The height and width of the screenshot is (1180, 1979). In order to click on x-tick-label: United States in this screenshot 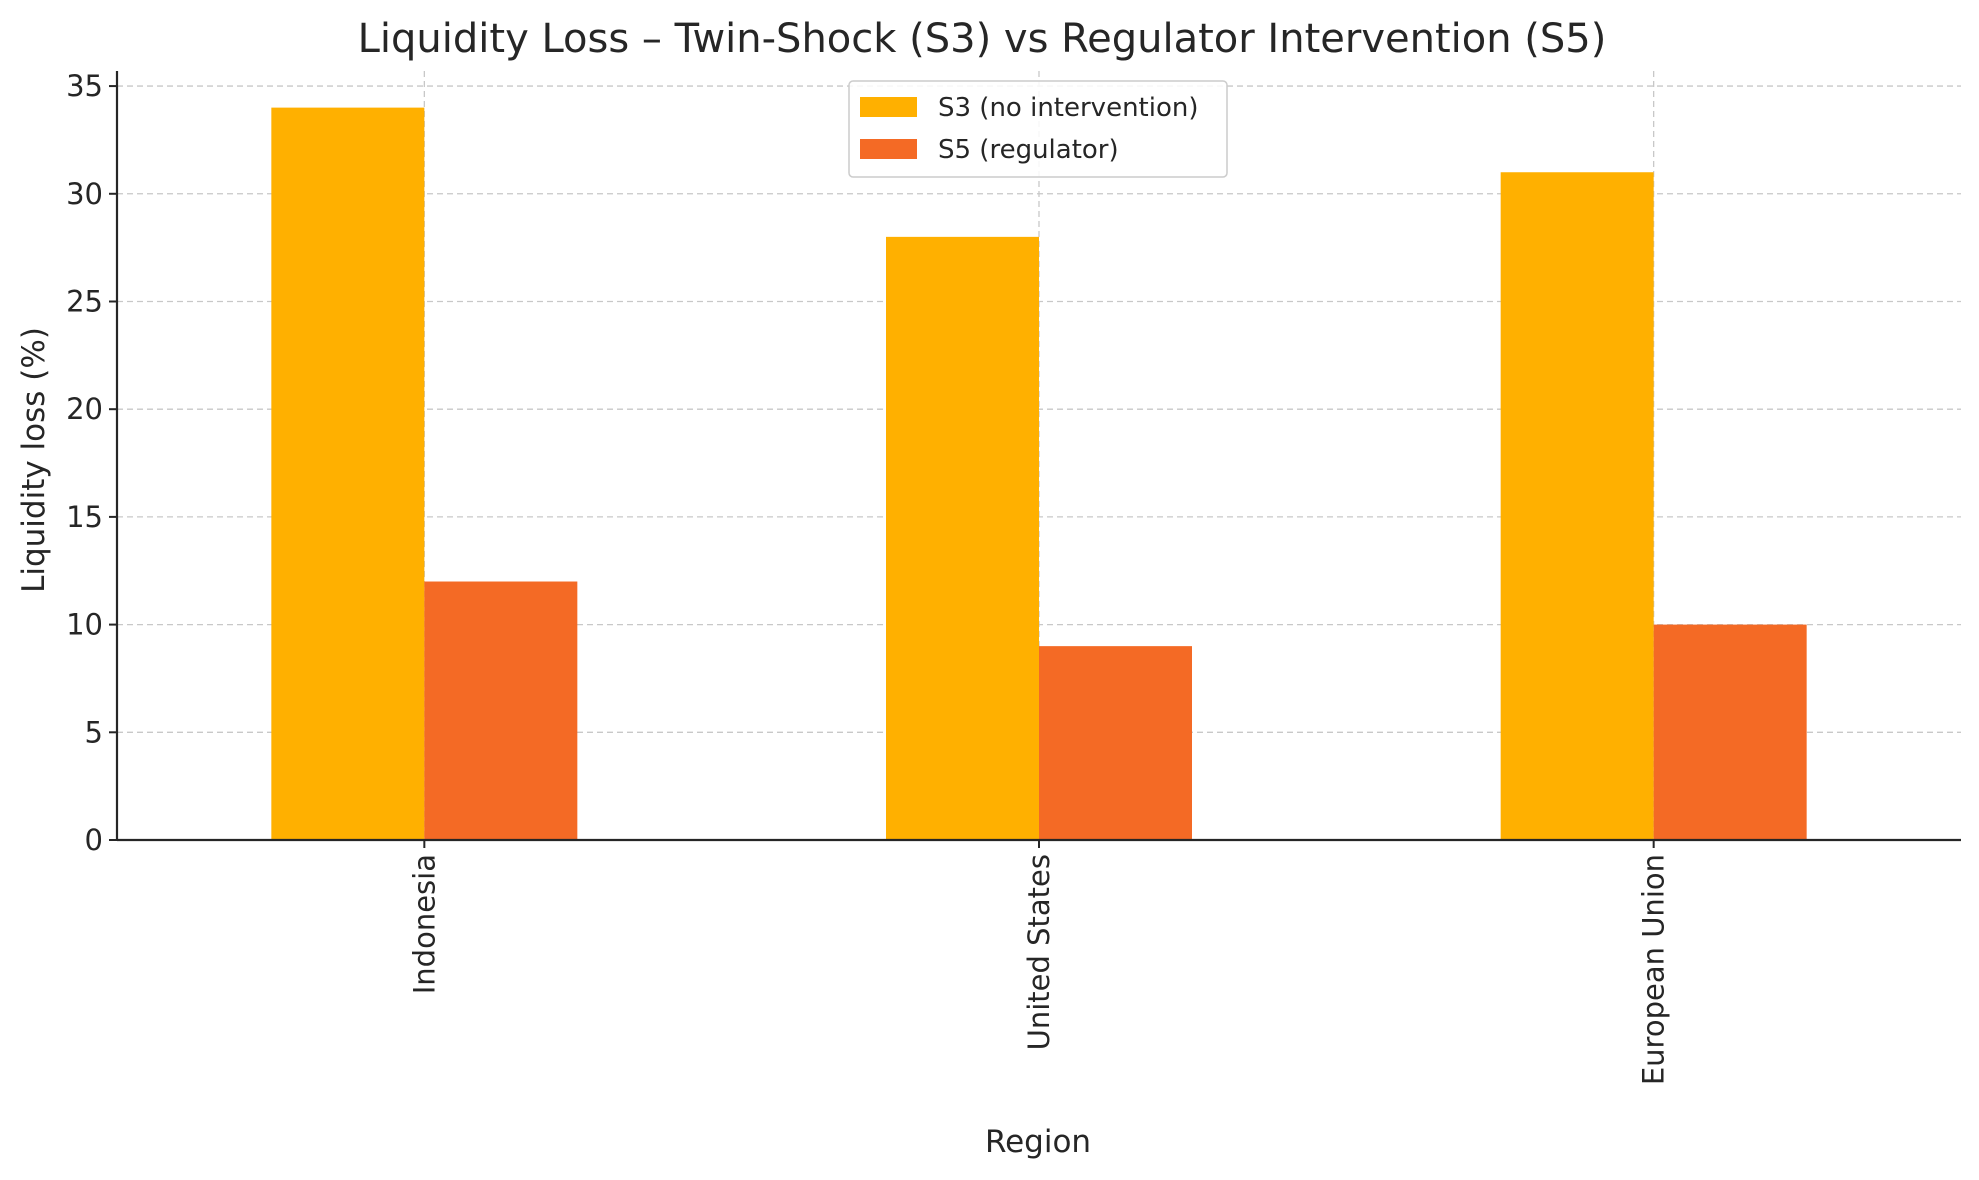, I will do `click(1039, 952)`.